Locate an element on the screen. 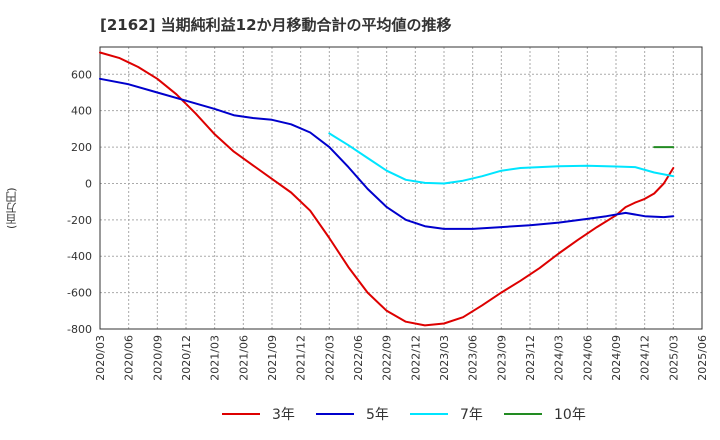 The image size is (720, 440). y-tick-label: 400 is located at coordinates (81, 111).